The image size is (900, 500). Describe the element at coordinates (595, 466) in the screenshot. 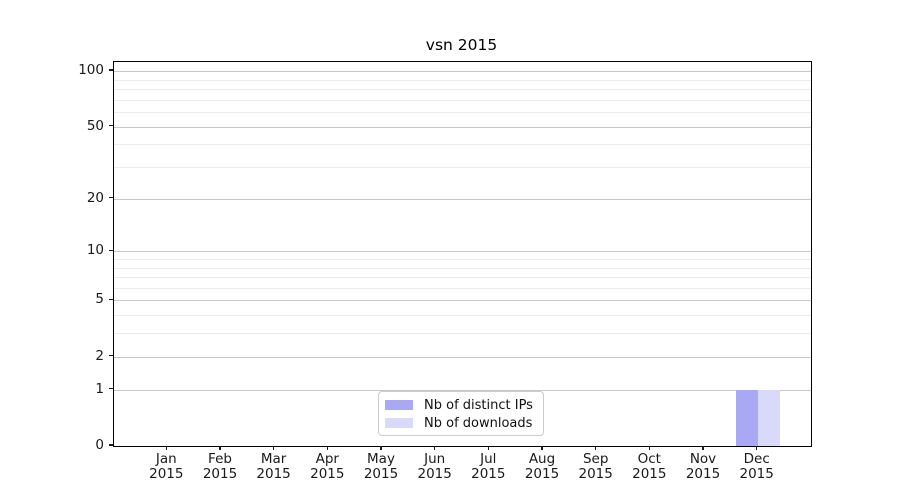

I see `x-tick-label: Sep 2015` at that location.